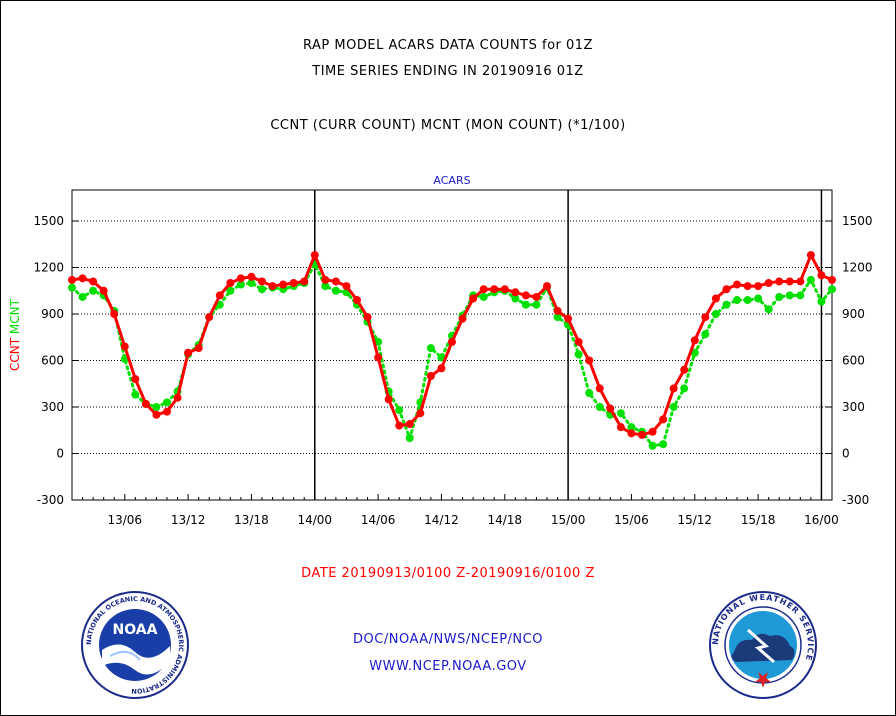 This screenshot has width=896, height=716. What do you see at coordinates (188, 520) in the screenshot?
I see `x-tick-label: 13/12` at bounding box center [188, 520].